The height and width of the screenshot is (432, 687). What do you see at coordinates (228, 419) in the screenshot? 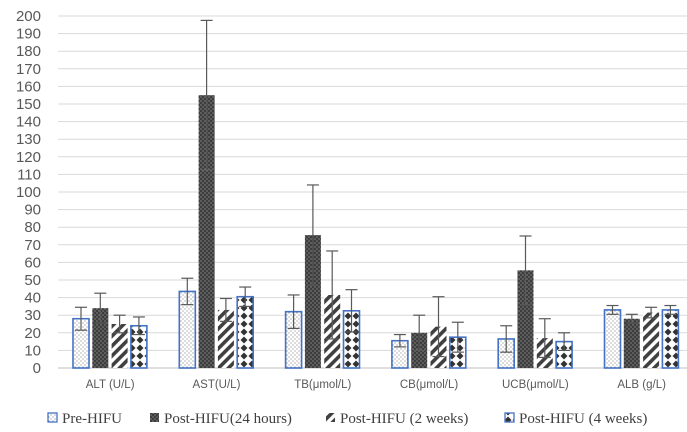
I see `legend-label: Post-HIFU(24 hours)` at bounding box center [228, 419].